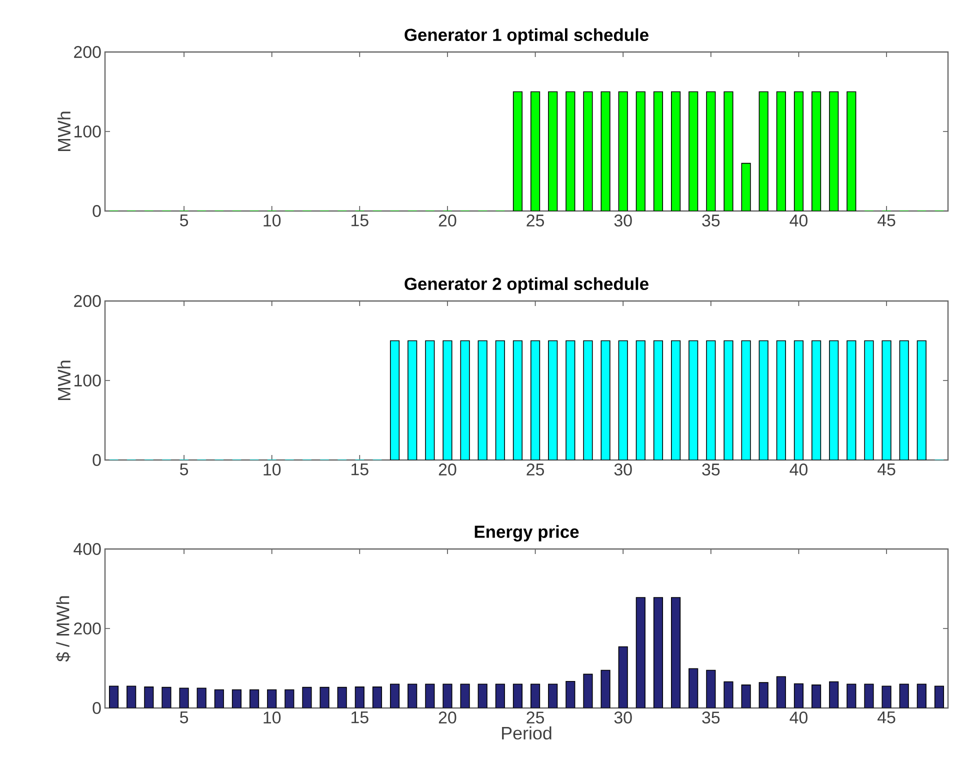 Image resolution: width=954 pixels, height=783 pixels. Describe the element at coordinates (87, 549) in the screenshot. I see `y-tick-label: 400` at that location.